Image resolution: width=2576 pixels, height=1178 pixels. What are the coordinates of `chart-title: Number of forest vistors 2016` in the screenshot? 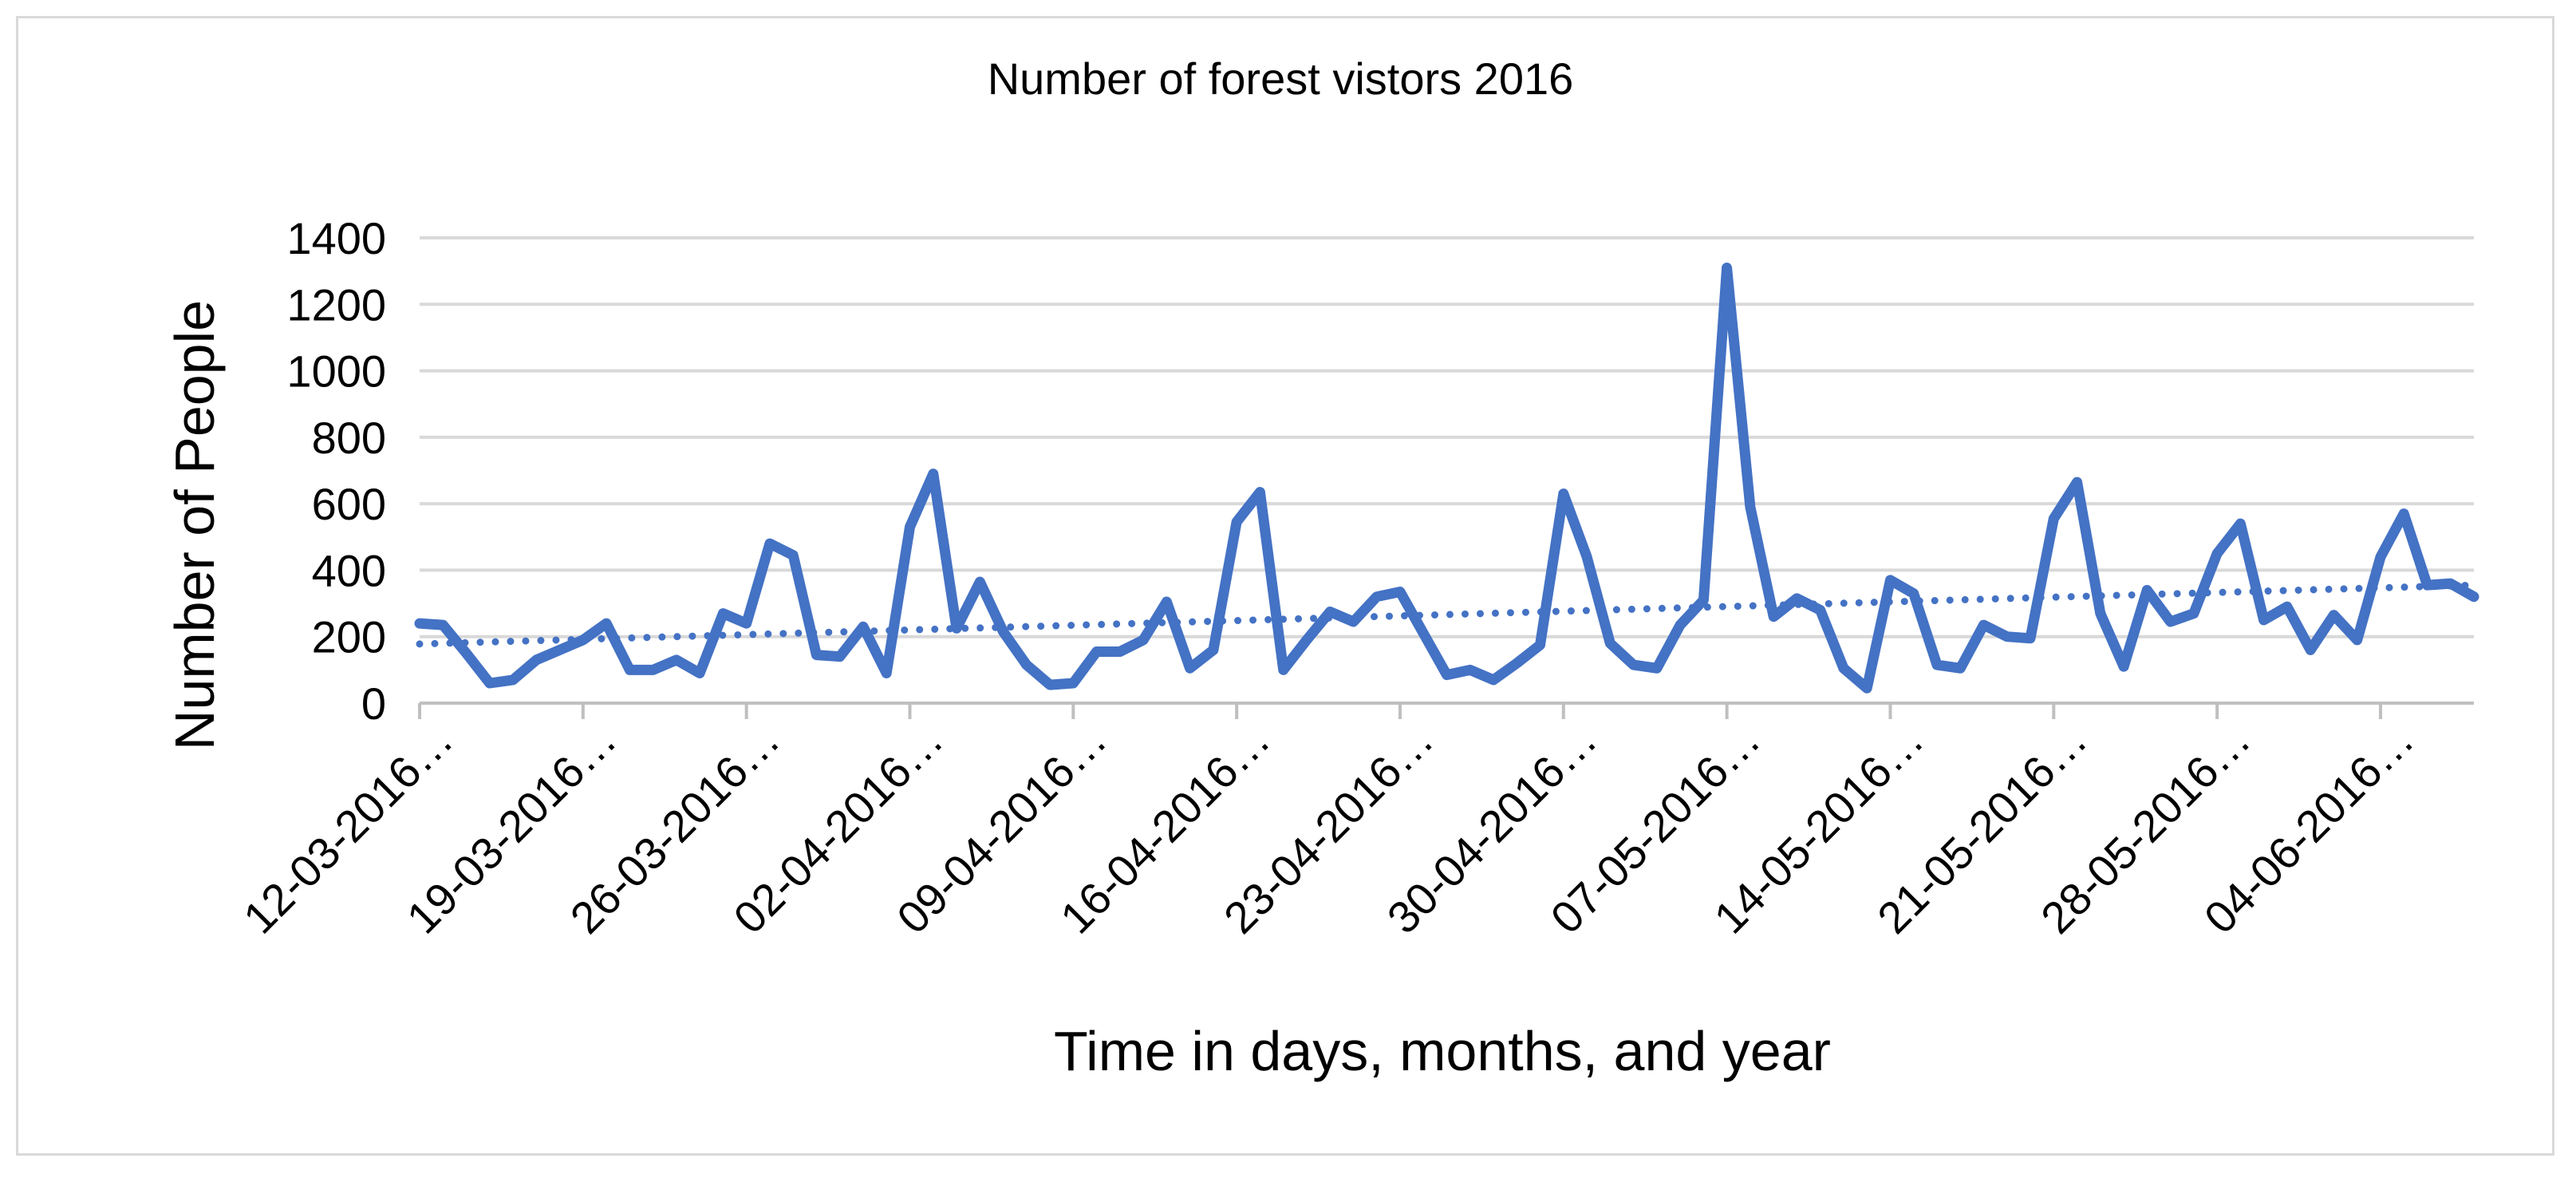 It's located at (1281, 78).